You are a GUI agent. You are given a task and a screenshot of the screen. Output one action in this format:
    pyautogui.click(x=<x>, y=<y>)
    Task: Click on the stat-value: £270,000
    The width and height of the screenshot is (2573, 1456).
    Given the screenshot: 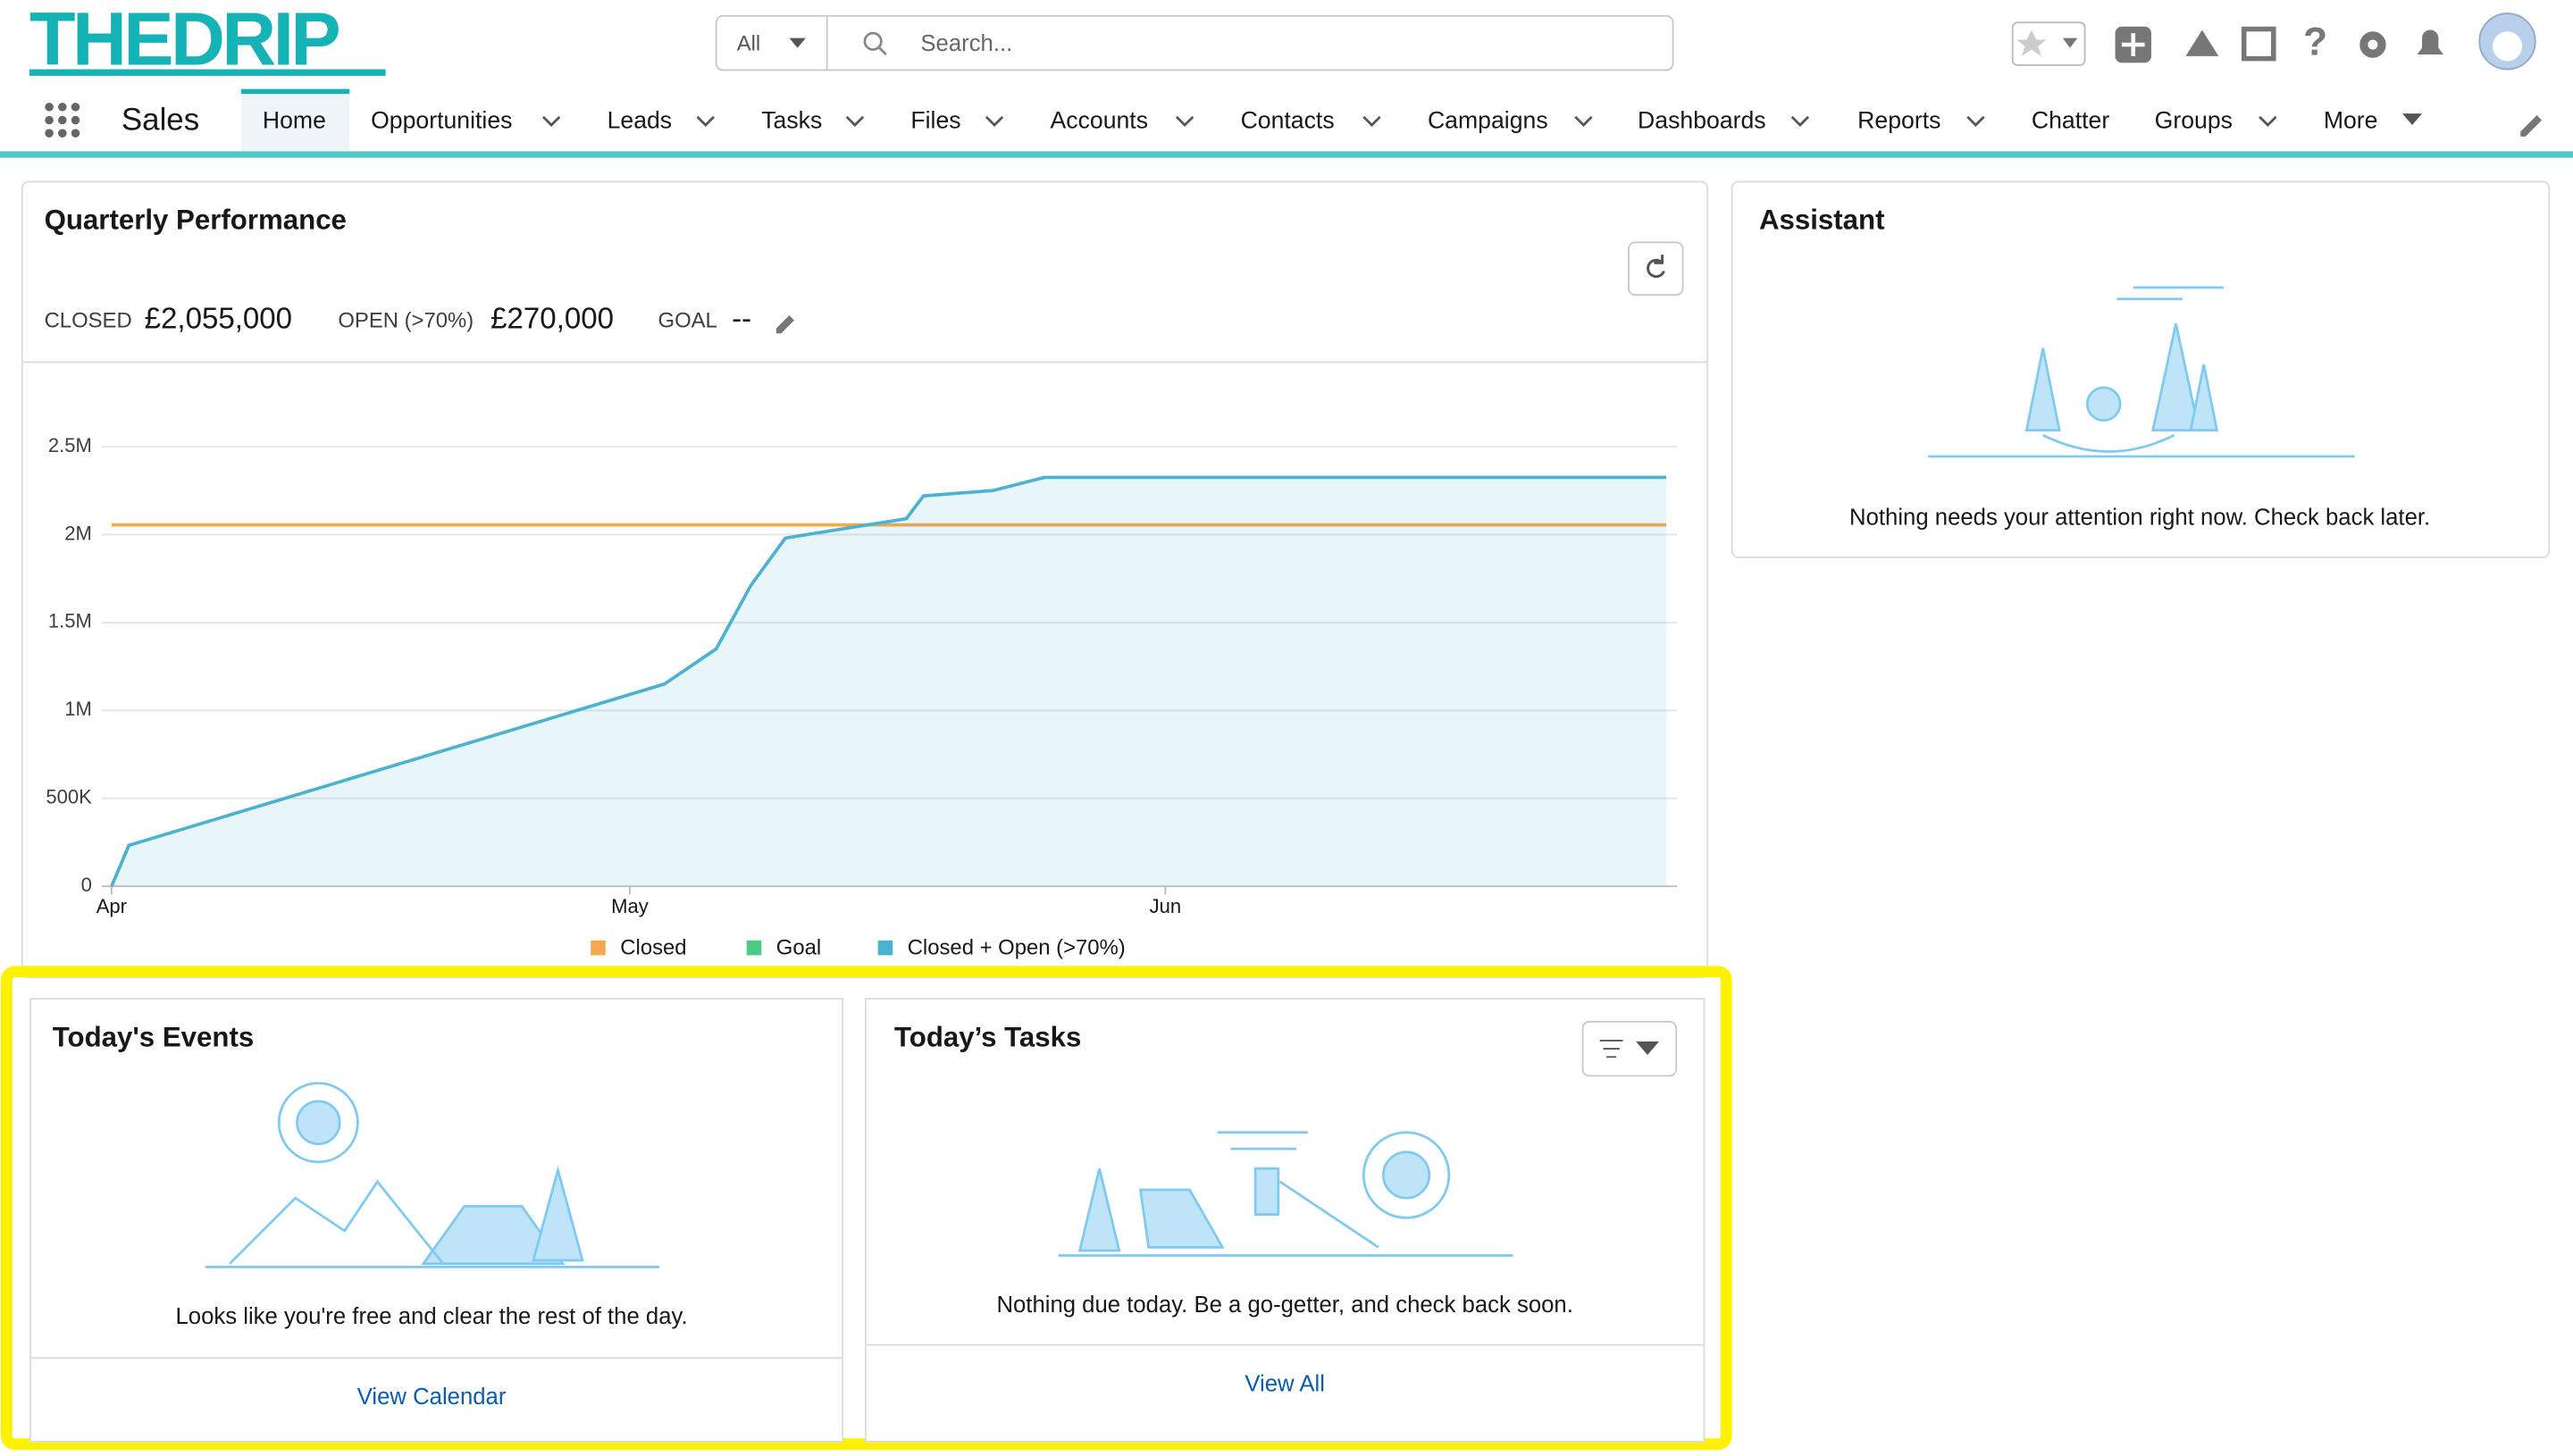 What is the action you would take?
    pyautogui.click(x=552, y=318)
    